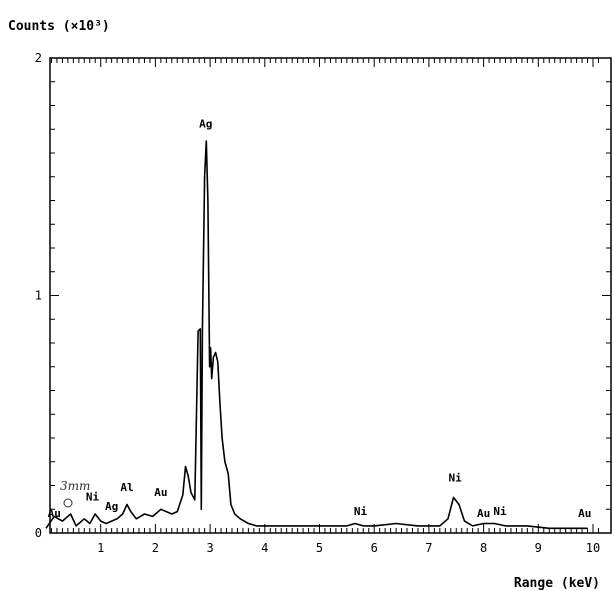  I want to click on handwritten-circle, so click(68, 503).